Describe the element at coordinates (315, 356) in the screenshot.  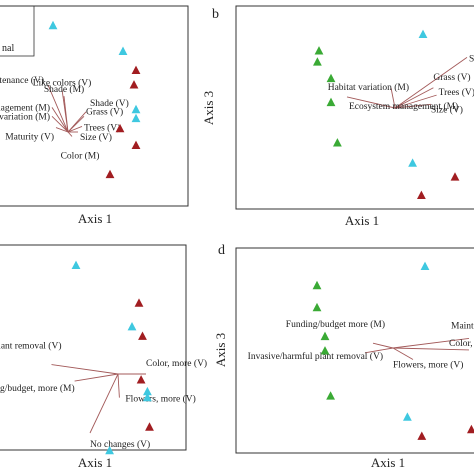
I see `panel-d-vector-label: Invasive/harmful plant removal (V)` at that location.